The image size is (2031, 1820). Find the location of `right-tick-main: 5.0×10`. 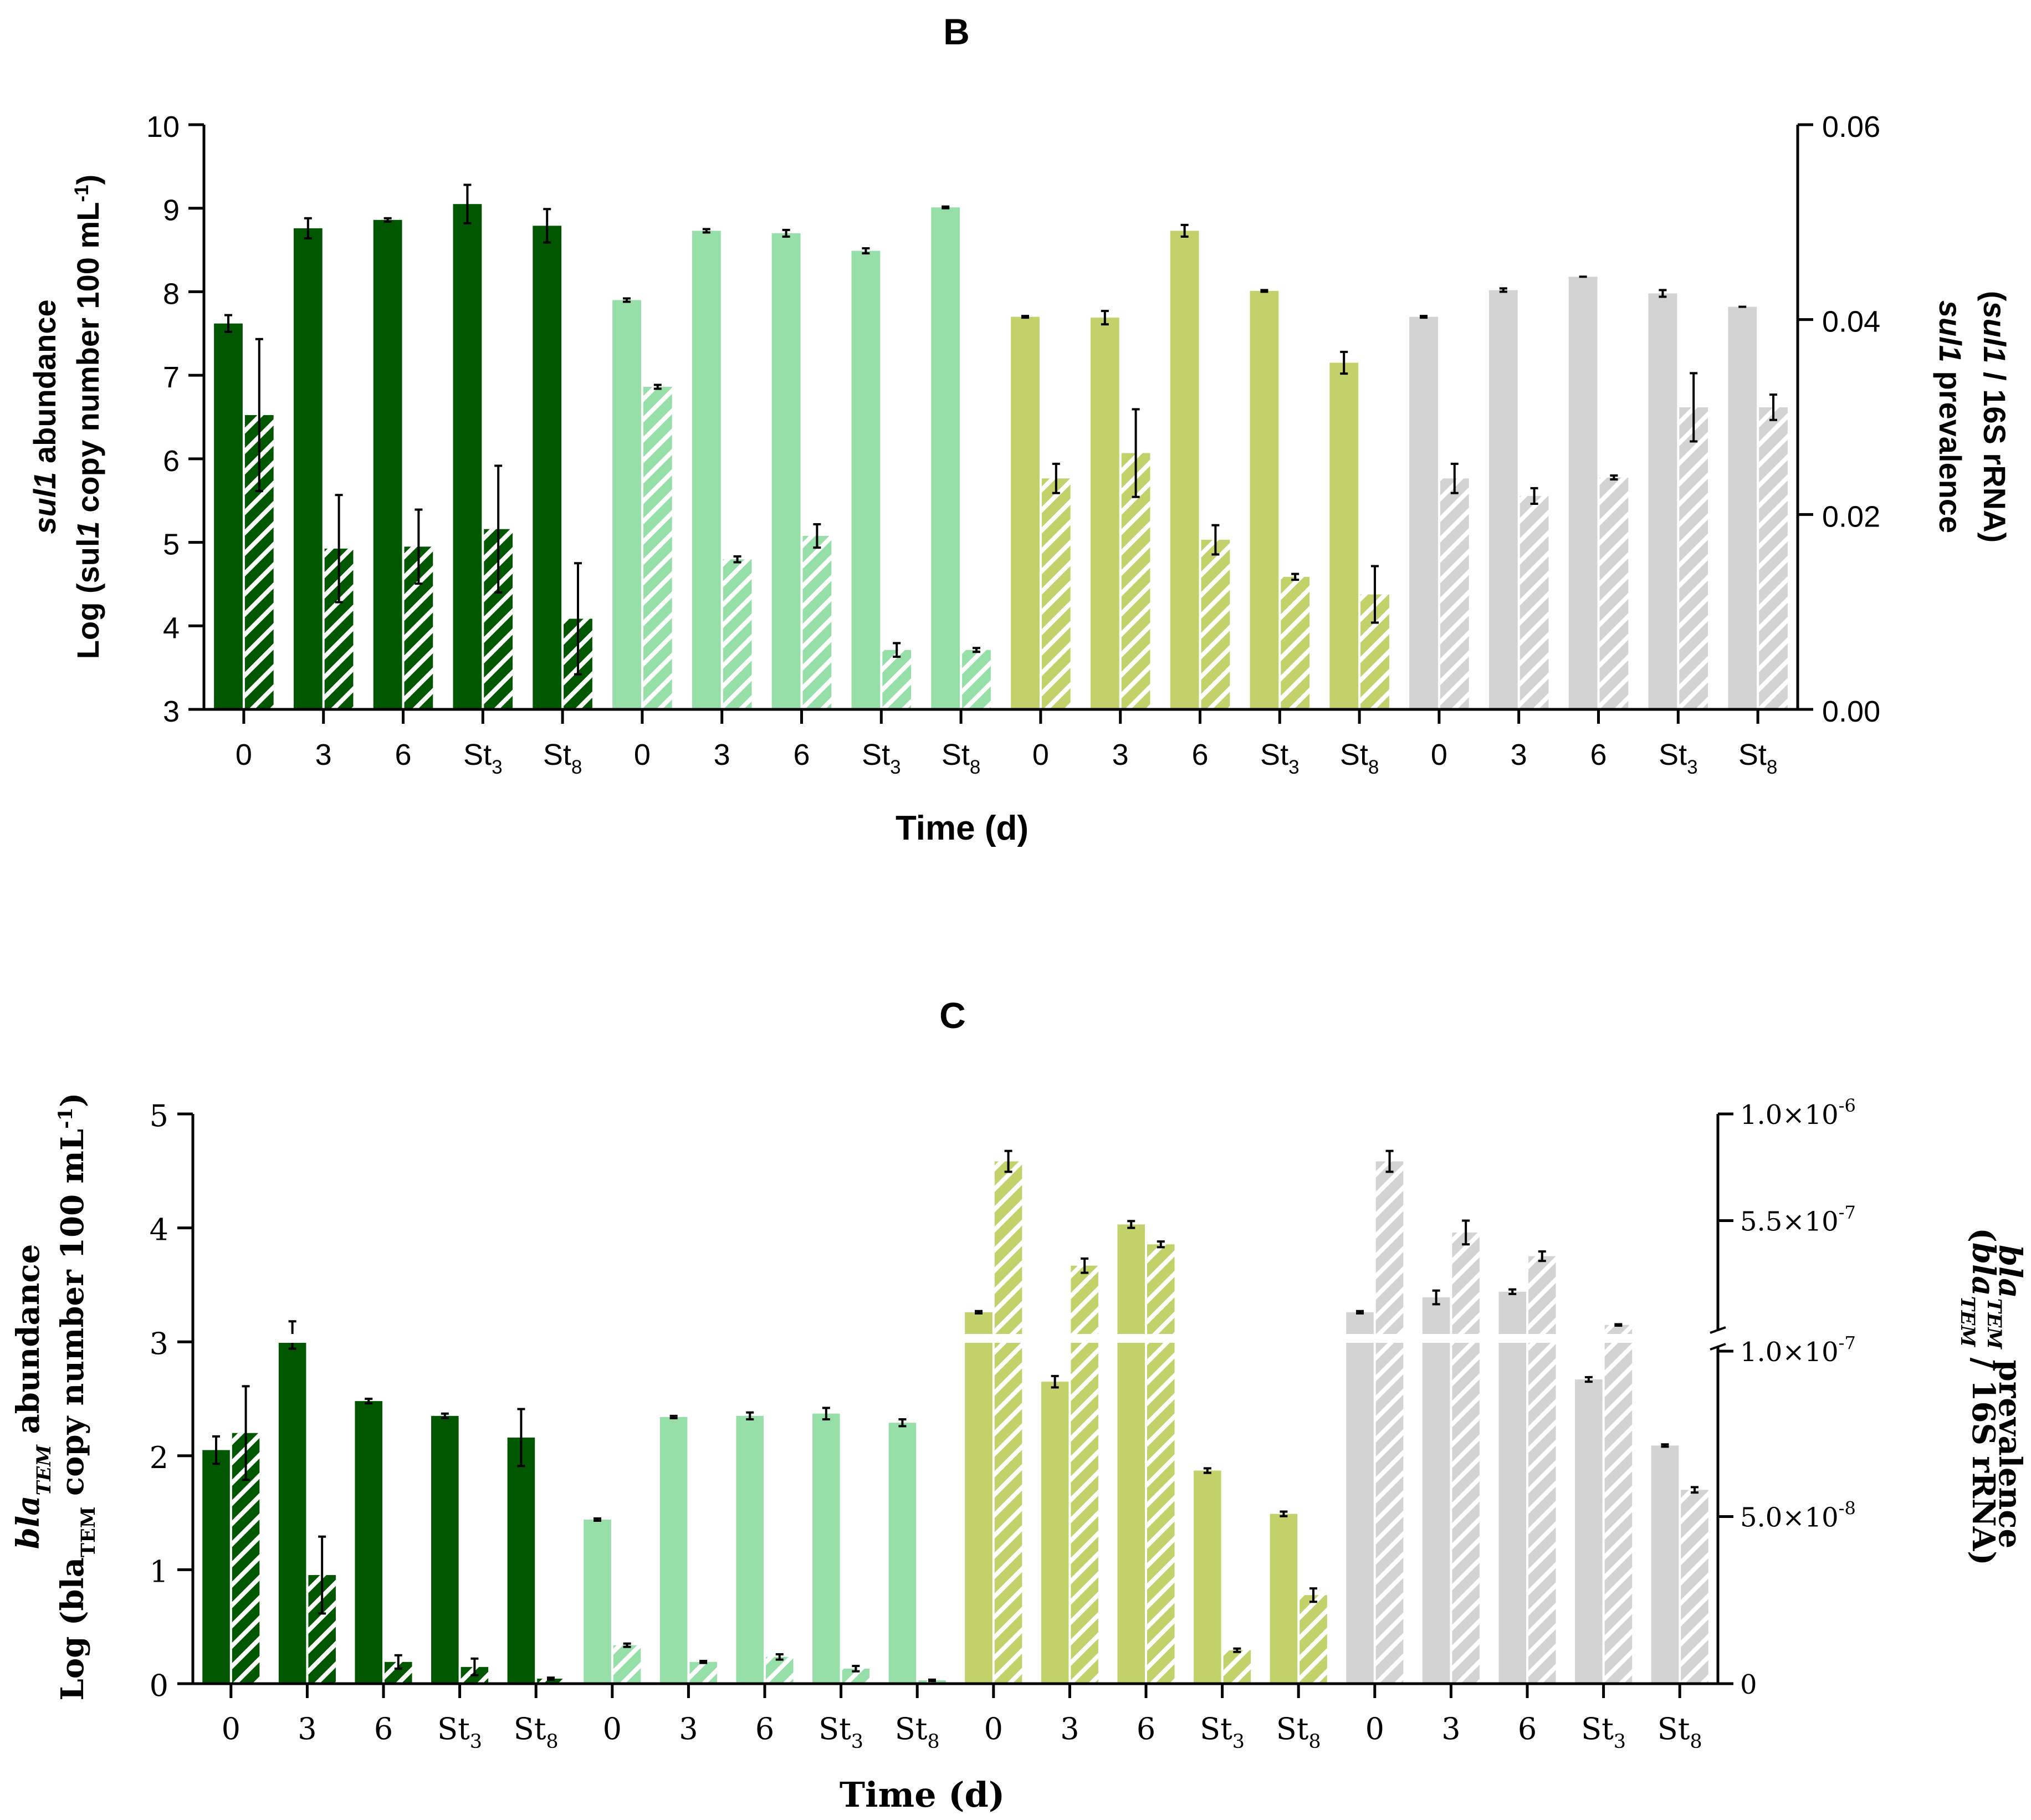

right-tick-main: 5.0×10 is located at coordinates (1789, 1518).